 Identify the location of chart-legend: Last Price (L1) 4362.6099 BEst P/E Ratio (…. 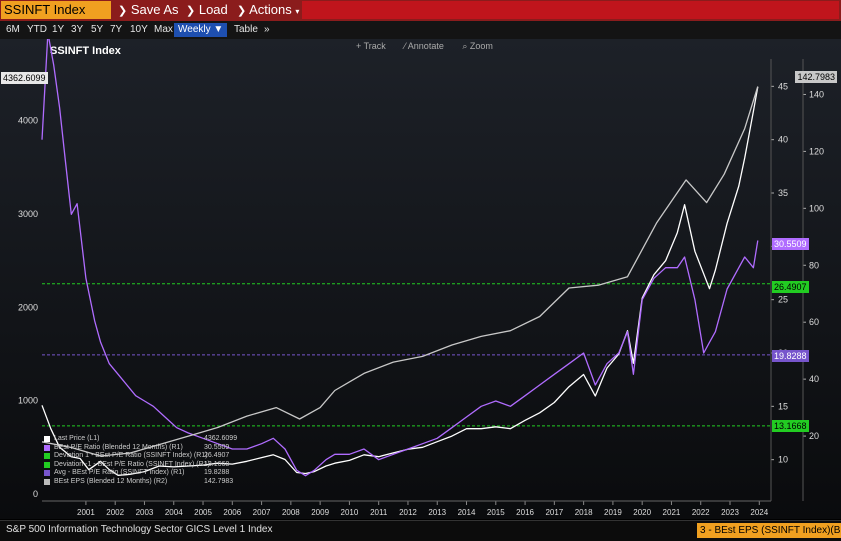
(156, 460).